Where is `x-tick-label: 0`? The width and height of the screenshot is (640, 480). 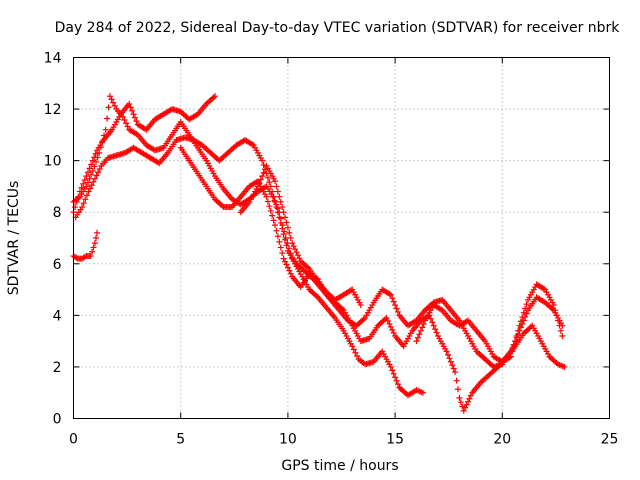 x-tick-label: 0 is located at coordinates (73, 440).